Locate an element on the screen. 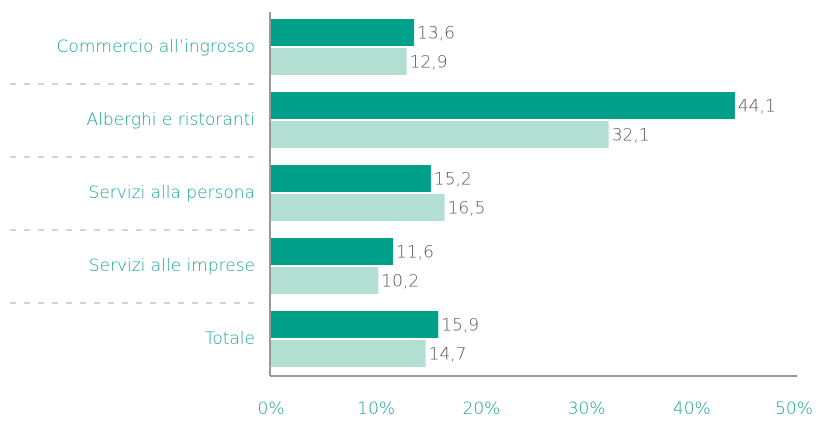  value-label: 15,2 is located at coordinates (453, 180).